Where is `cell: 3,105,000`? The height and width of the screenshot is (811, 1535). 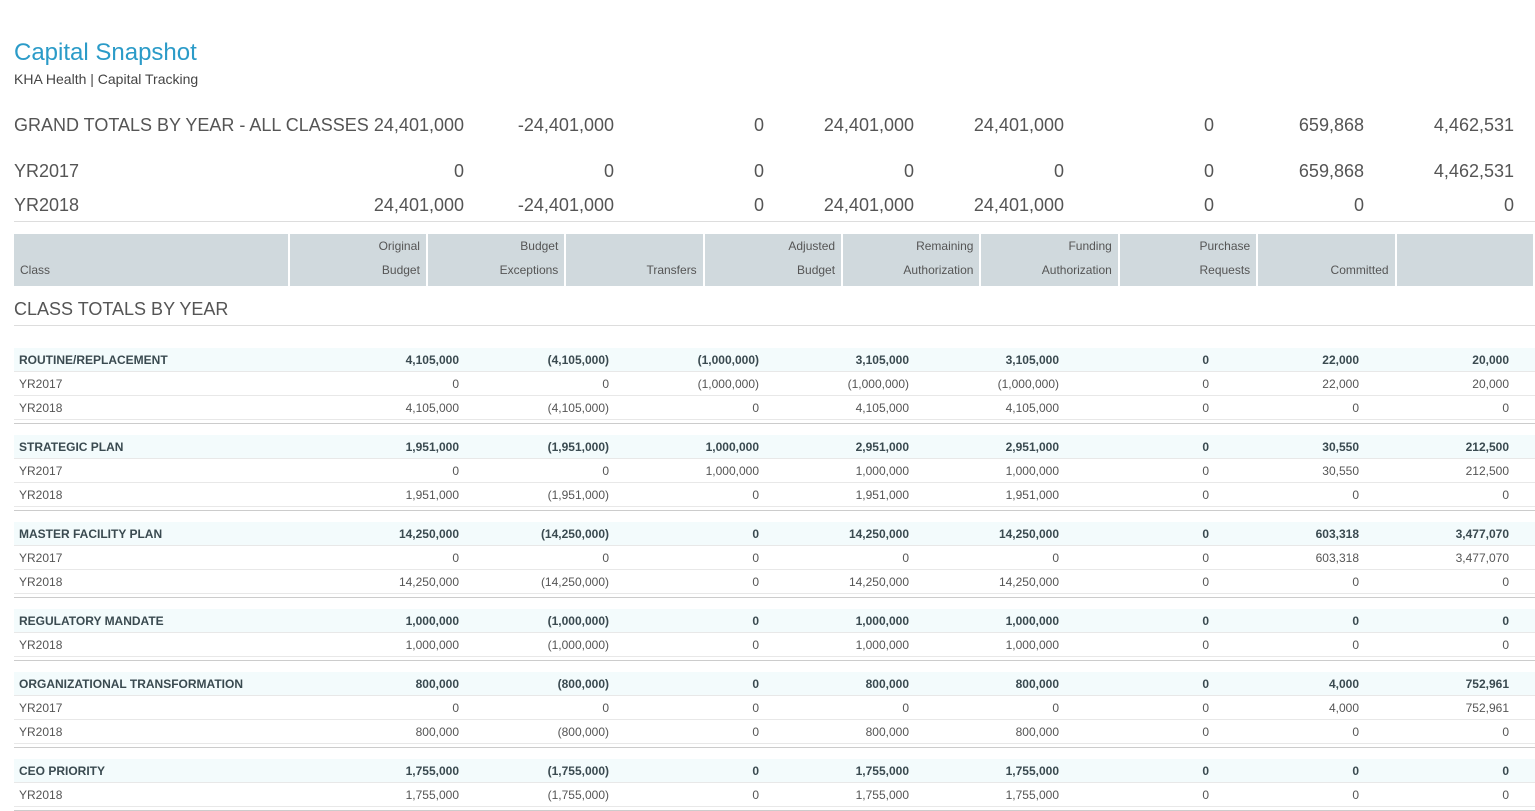
cell: 3,105,000 is located at coordinates (1032, 360).